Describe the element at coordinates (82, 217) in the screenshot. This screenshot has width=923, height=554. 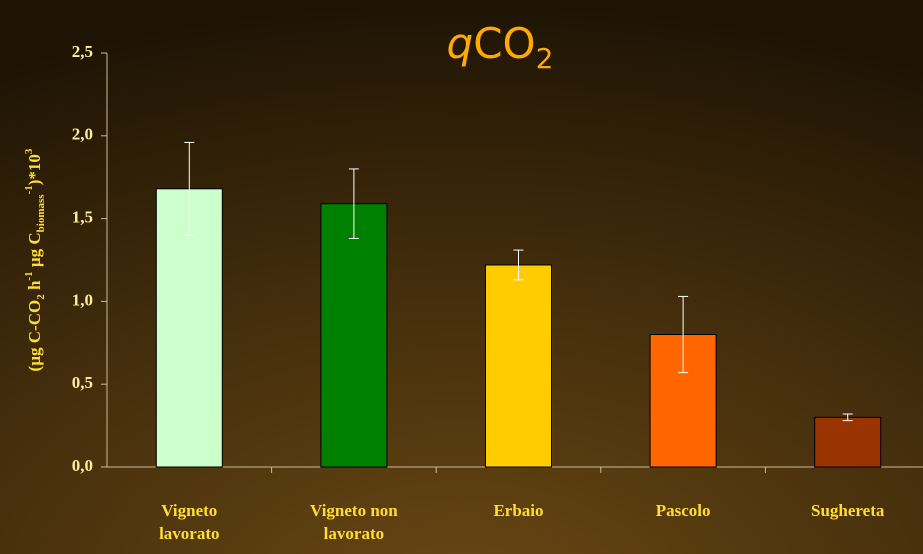
I see `y-tick-label: 1,5` at that location.